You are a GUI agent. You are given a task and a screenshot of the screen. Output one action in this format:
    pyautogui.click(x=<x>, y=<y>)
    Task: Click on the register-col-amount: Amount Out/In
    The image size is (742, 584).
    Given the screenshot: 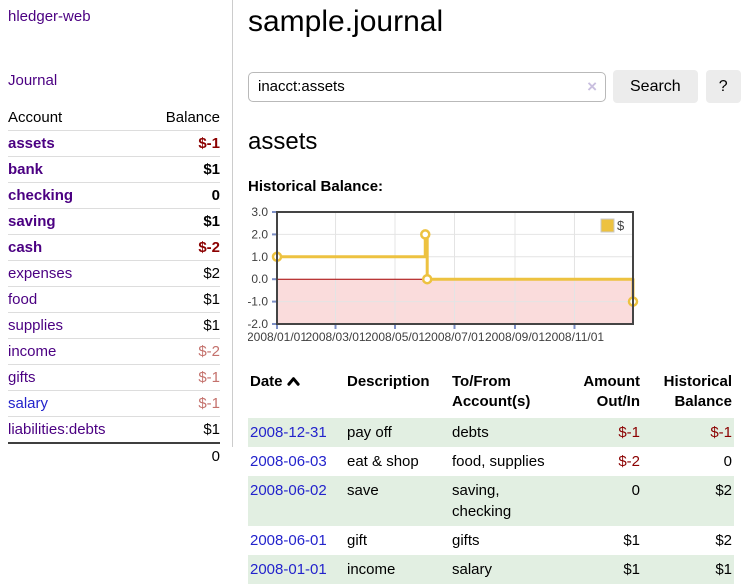 What is the action you would take?
    pyautogui.click(x=611, y=391)
    